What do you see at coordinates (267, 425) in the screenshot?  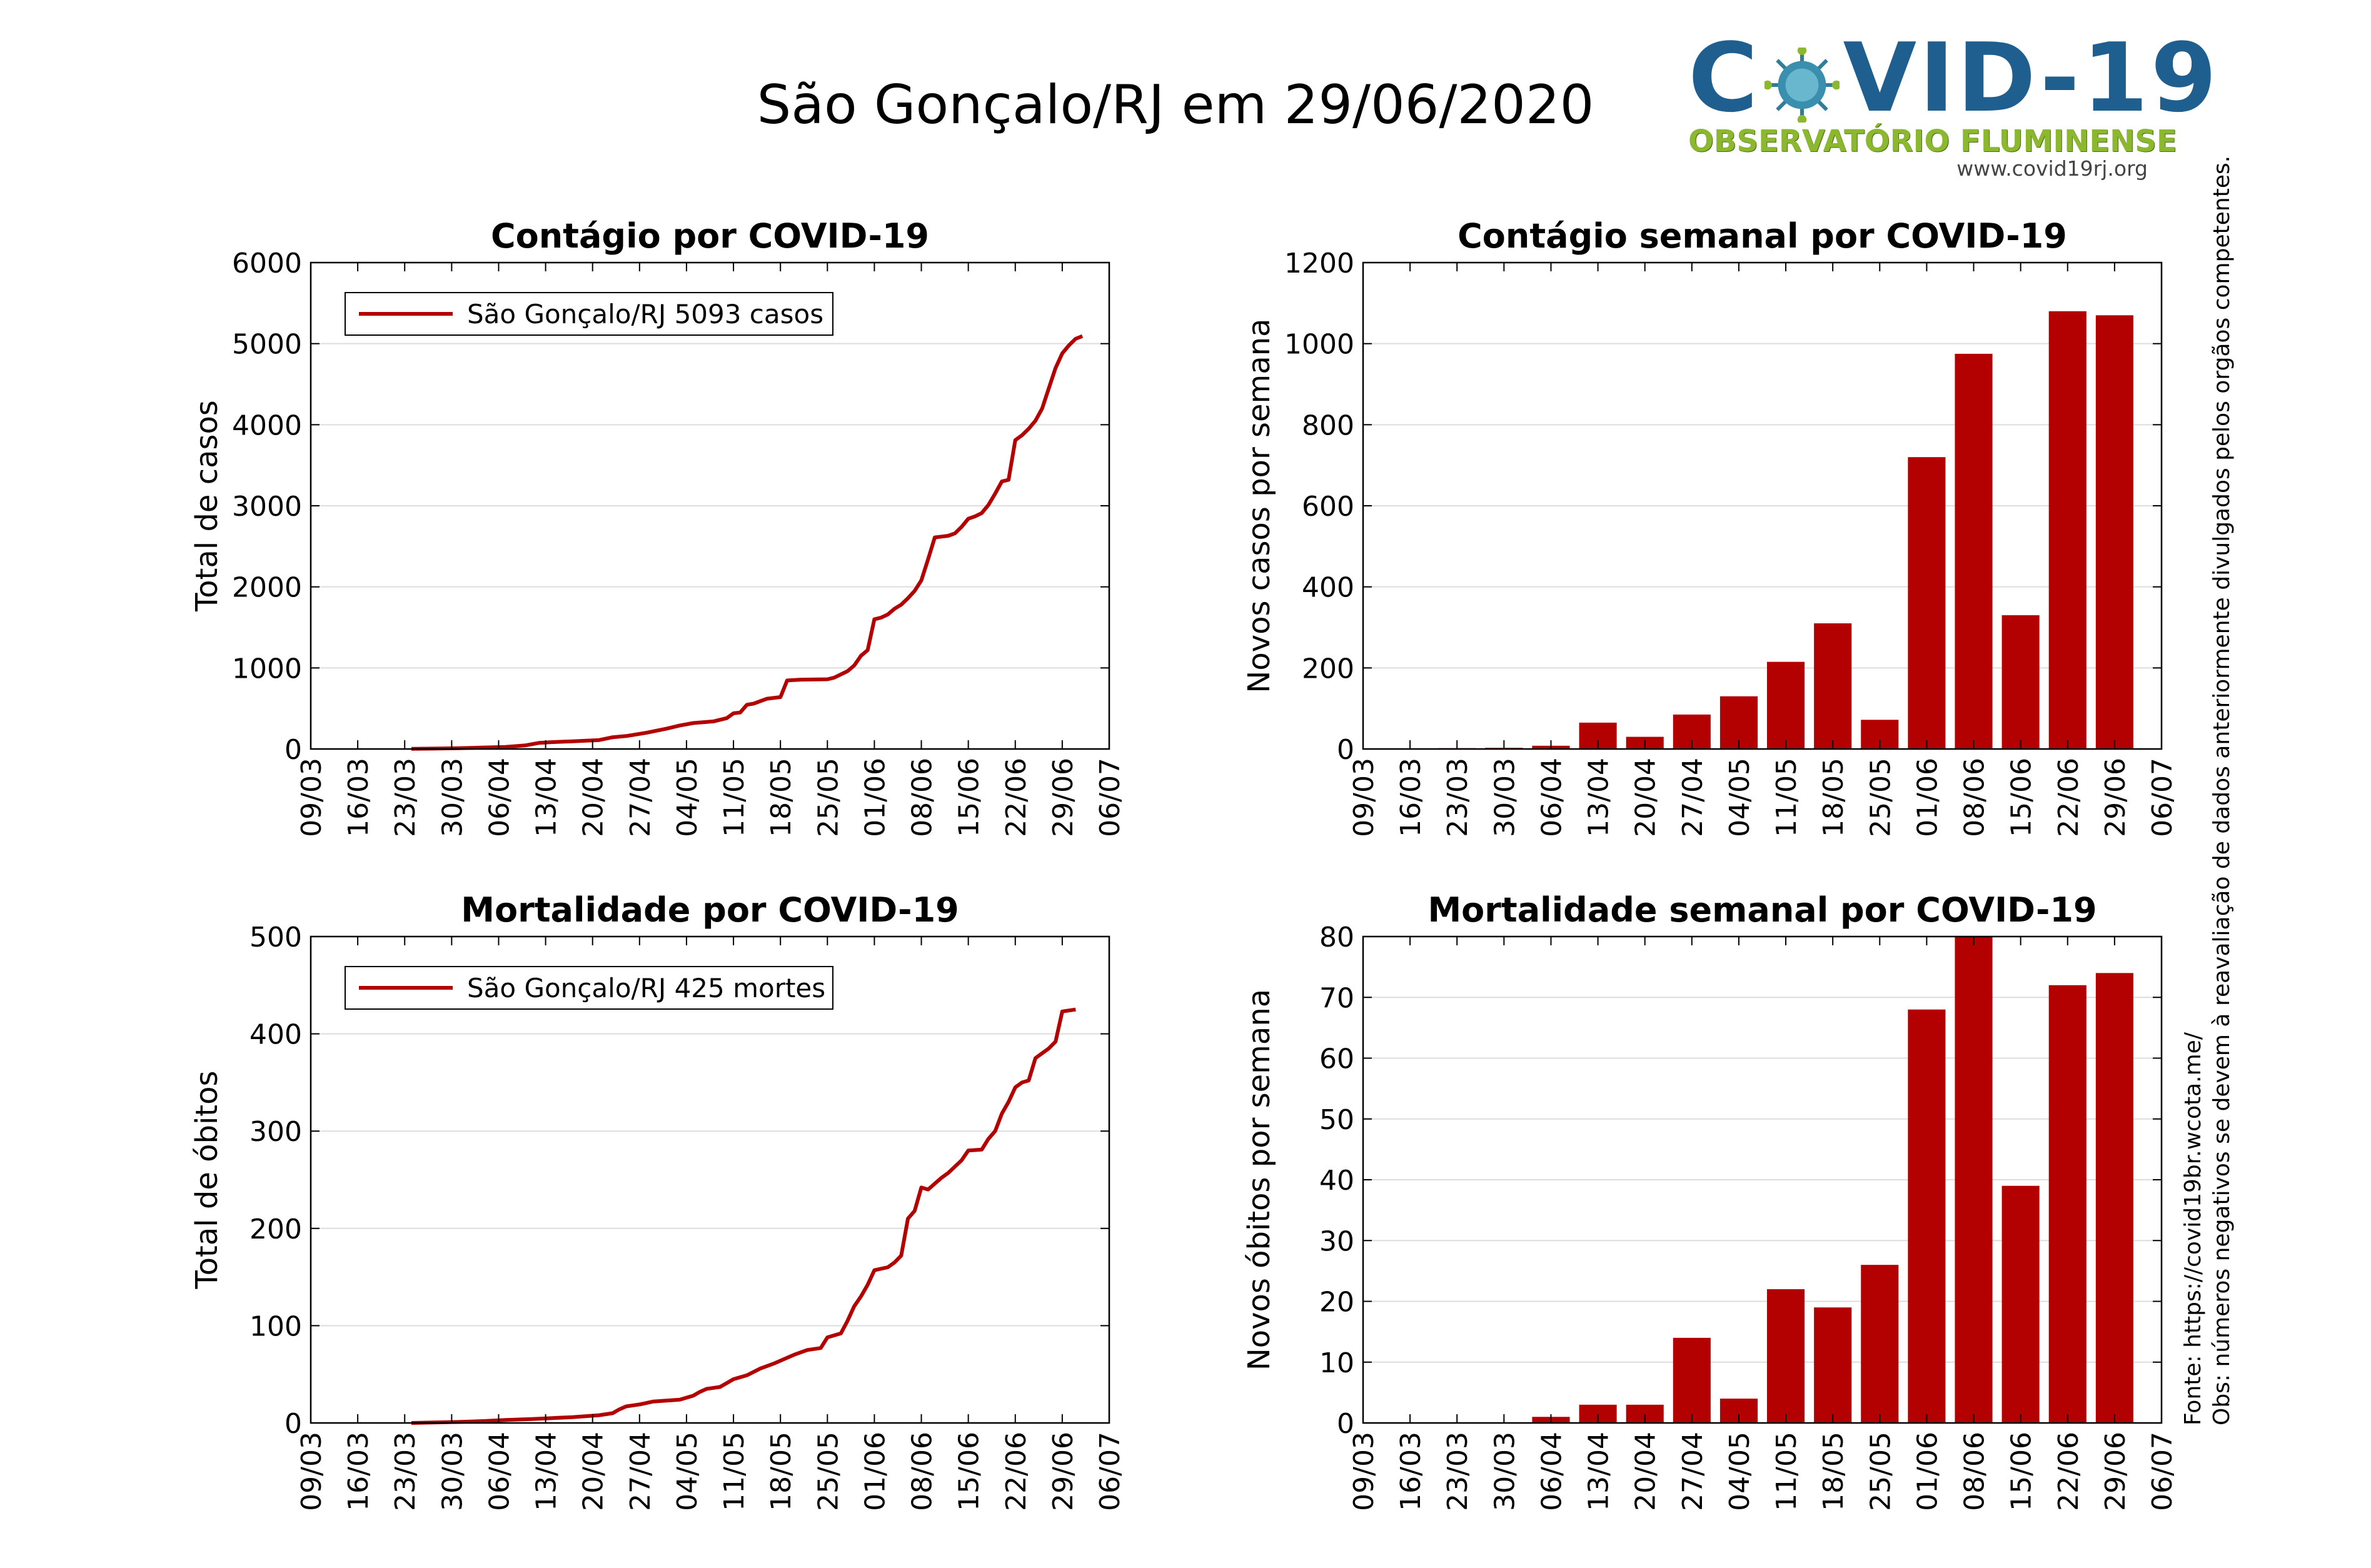 I see `y-tick-label: 4000` at bounding box center [267, 425].